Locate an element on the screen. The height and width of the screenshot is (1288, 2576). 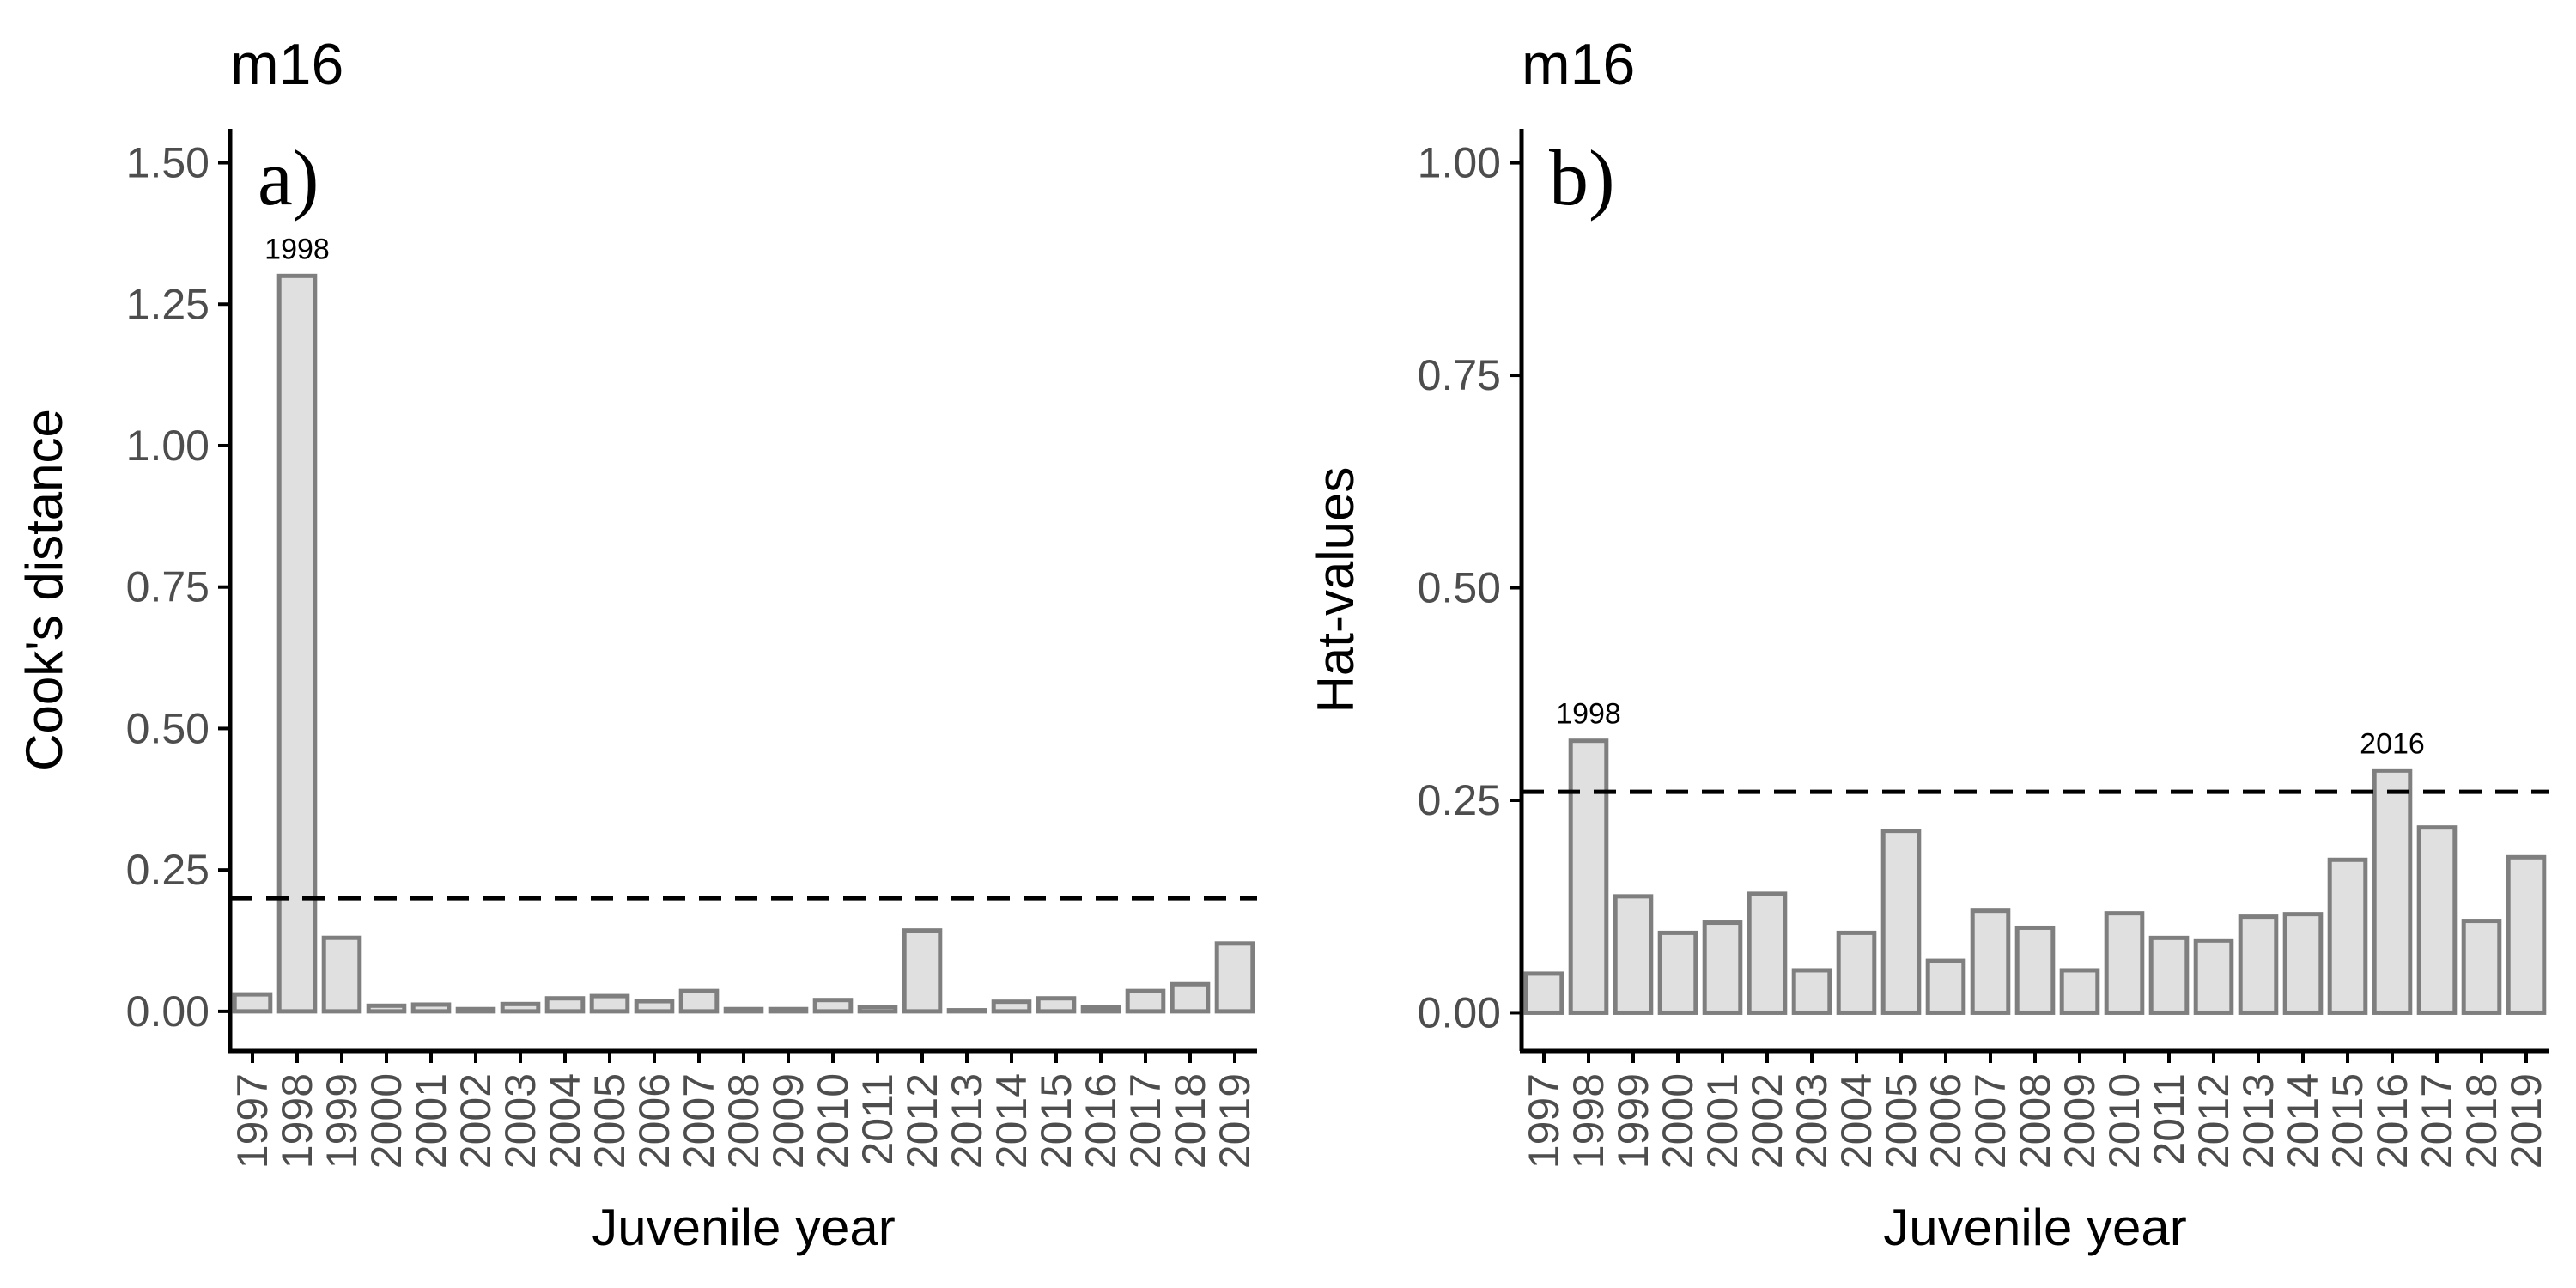
bar-1999 is located at coordinates (342, 974).